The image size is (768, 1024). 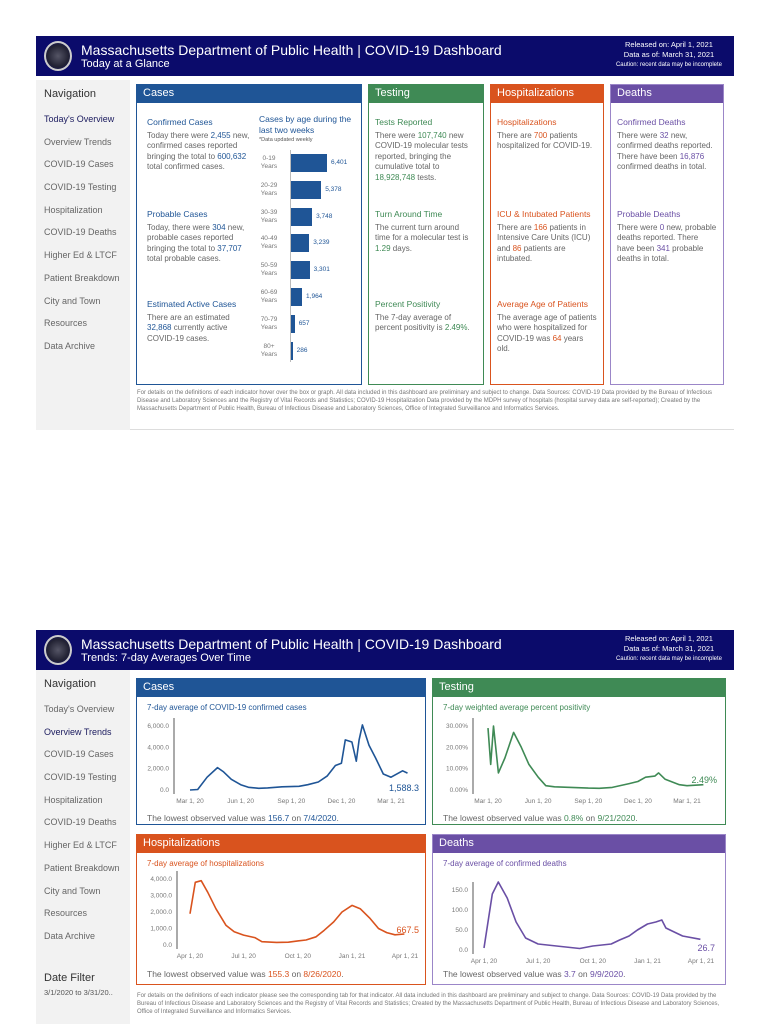 I want to click on text-fragment: Today there were, so click(x=179, y=135).